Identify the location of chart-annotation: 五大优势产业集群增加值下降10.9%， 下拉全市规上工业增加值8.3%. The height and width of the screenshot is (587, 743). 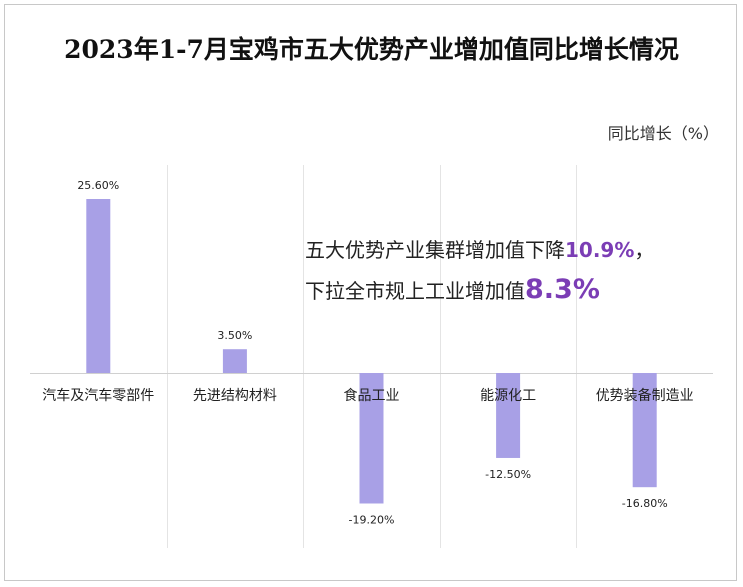
(479, 270).